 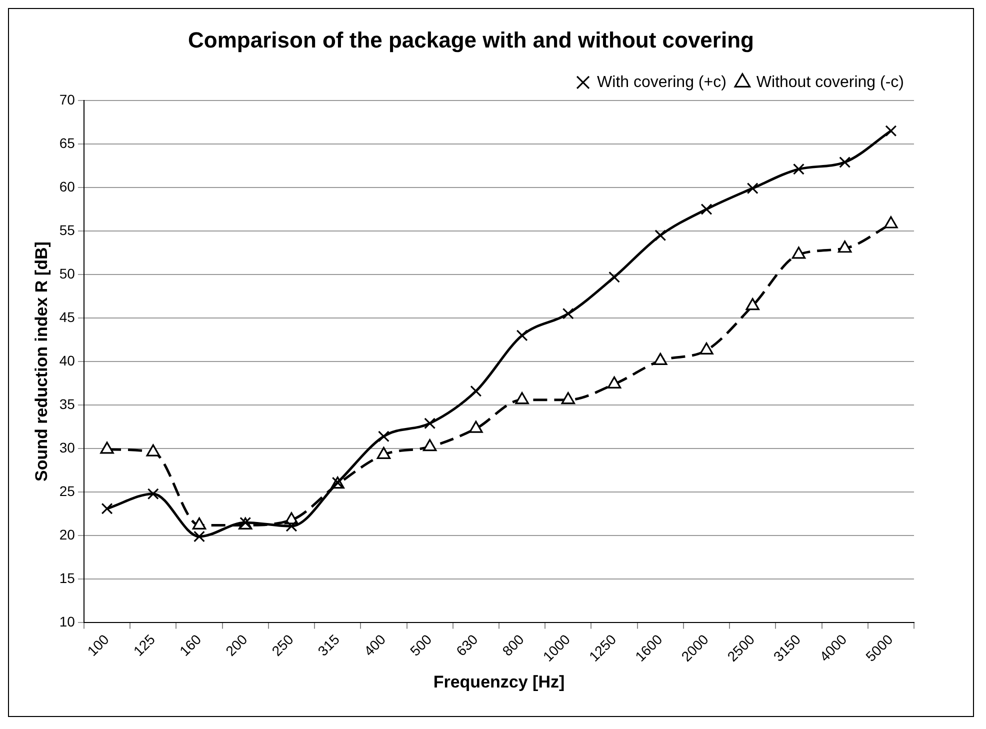 I want to click on y-tick-label: 45, so click(x=67, y=316).